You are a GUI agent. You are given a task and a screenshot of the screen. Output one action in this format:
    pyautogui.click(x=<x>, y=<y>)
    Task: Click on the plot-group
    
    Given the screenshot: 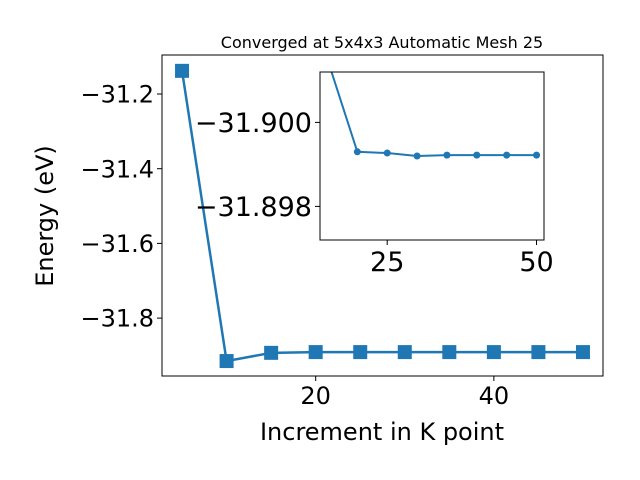 What is the action you would take?
    pyautogui.click(x=435, y=116)
    